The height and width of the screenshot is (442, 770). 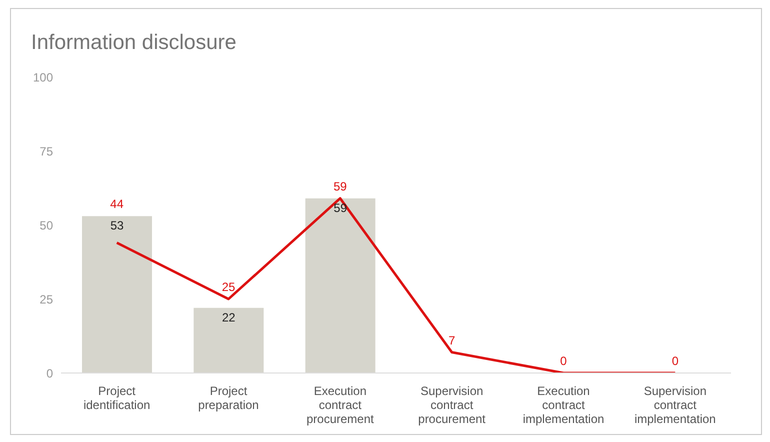 I want to click on chart-title: Information disclosure, so click(x=134, y=43).